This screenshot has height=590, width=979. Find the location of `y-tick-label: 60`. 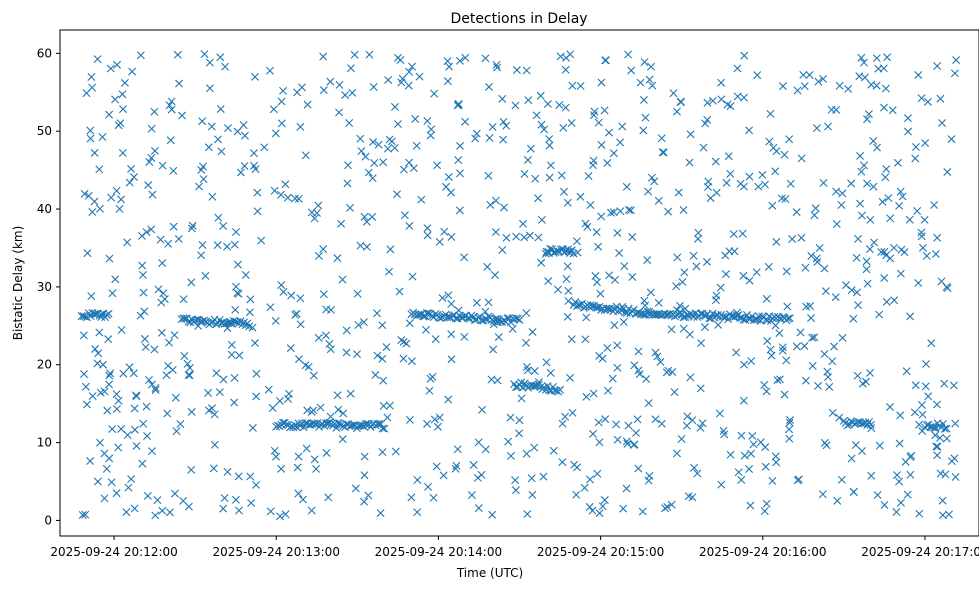

y-tick-label: 60 is located at coordinates (44, 53).